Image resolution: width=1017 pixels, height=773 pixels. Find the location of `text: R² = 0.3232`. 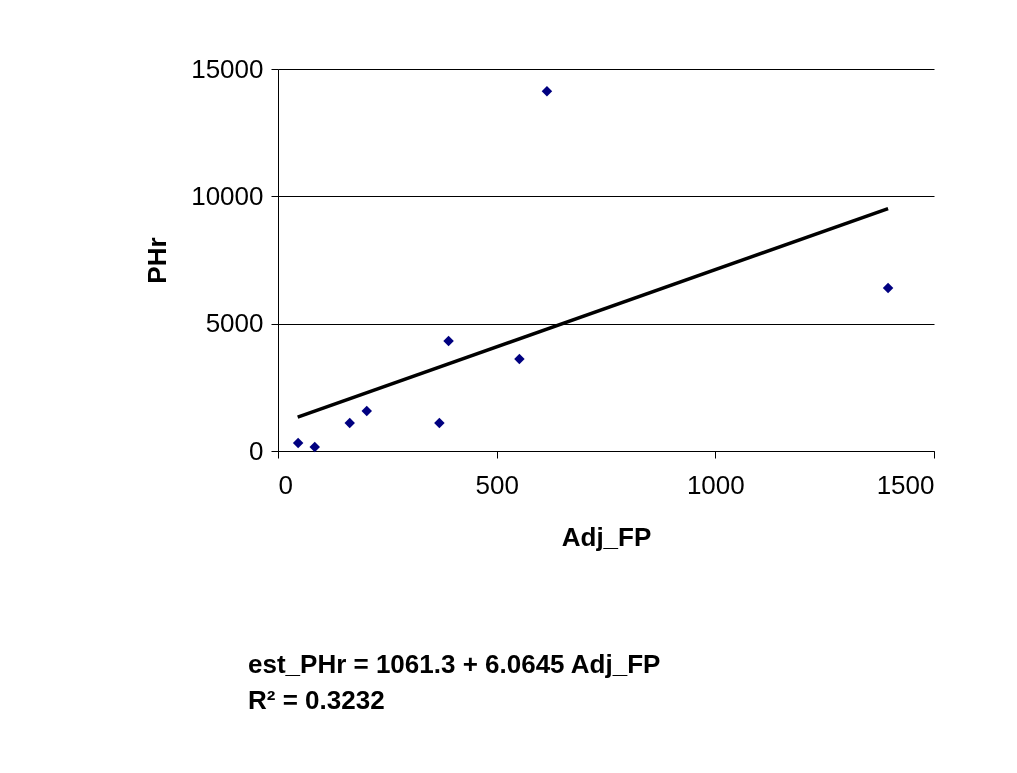

text: R² = 0.3232 is located at coordinates (316, 700).